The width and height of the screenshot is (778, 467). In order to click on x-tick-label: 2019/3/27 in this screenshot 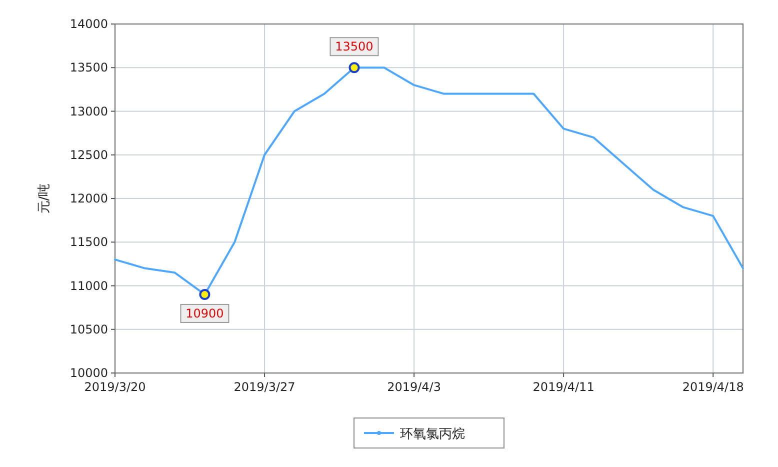, I will do `click(265, 387)`.